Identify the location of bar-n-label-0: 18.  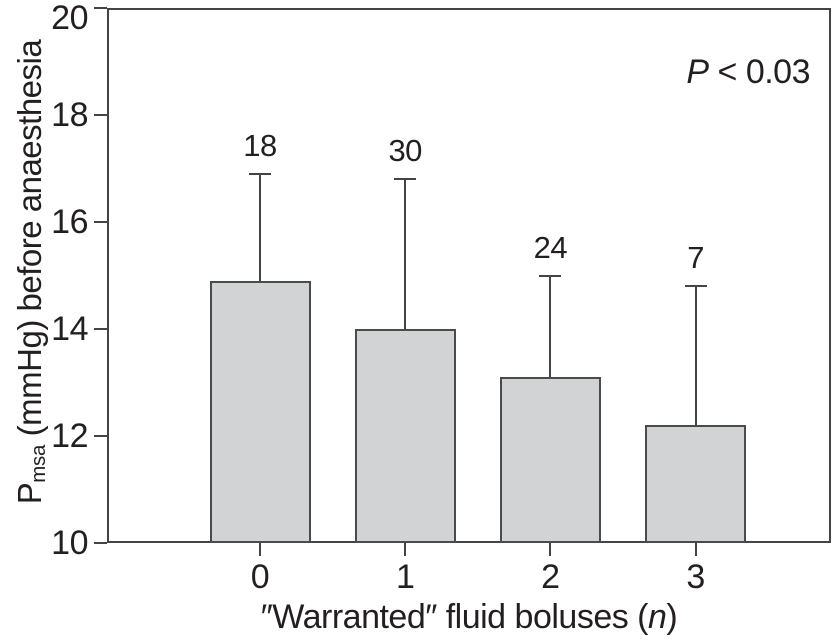
(260, 145).